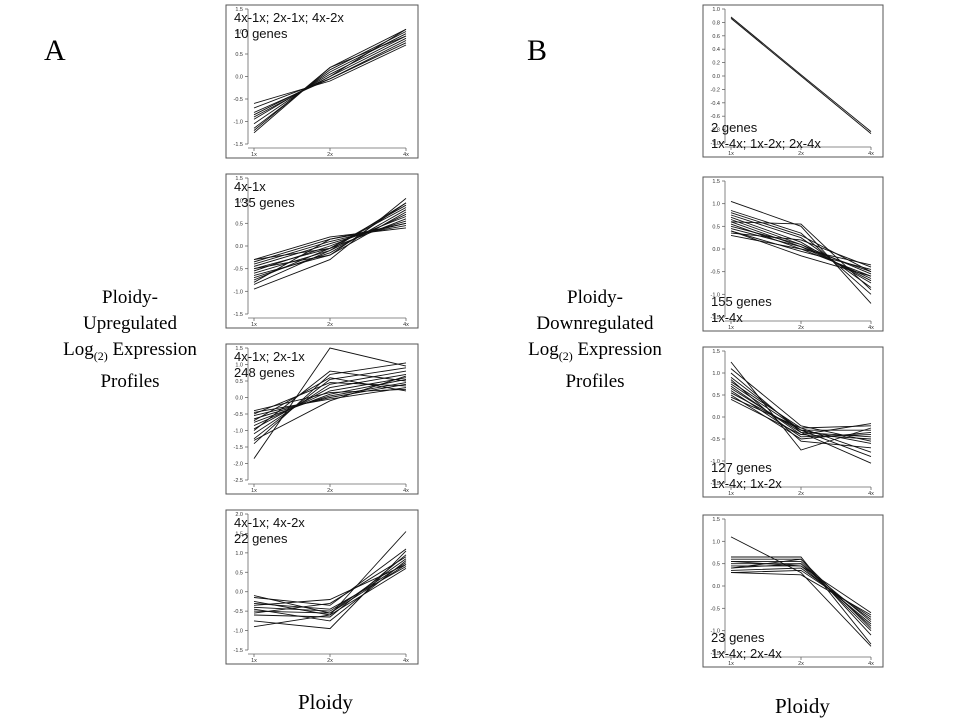  What do you see at coordinates (766, 143) in the screenshot?
I see `chart-annotation: 1x-4x; 1x-2x; 2x-4x` at bounding box center [766, 143].